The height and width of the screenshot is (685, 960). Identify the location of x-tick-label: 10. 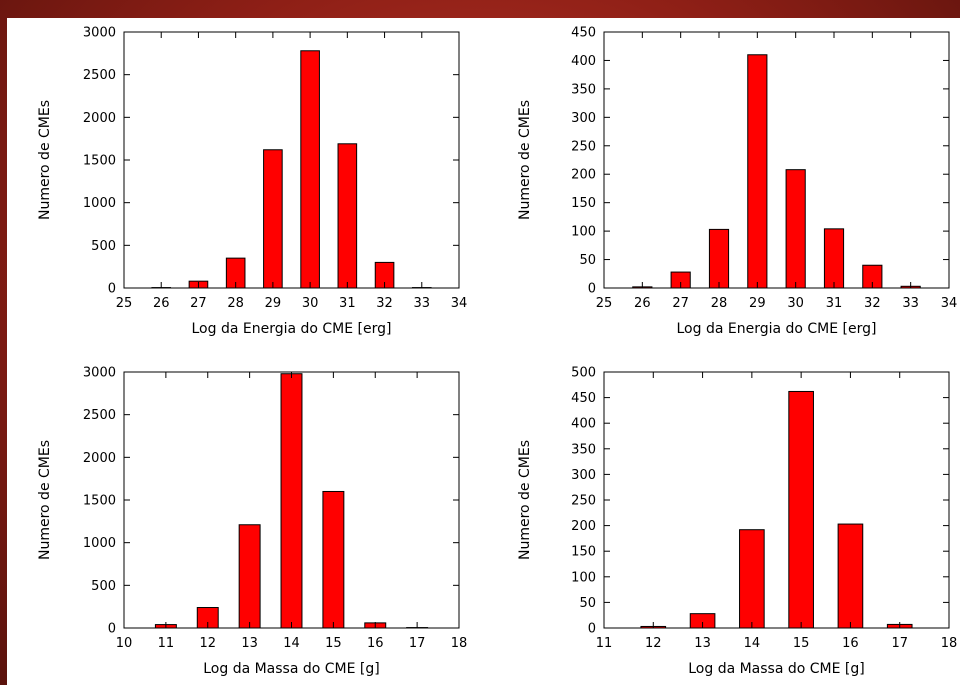
(124, 643).